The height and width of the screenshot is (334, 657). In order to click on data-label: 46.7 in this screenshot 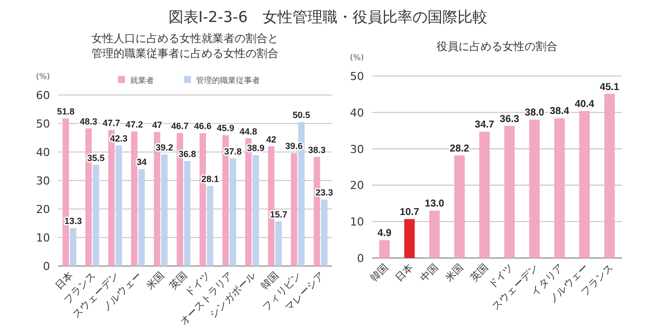, I will do `click(180, 125)`.